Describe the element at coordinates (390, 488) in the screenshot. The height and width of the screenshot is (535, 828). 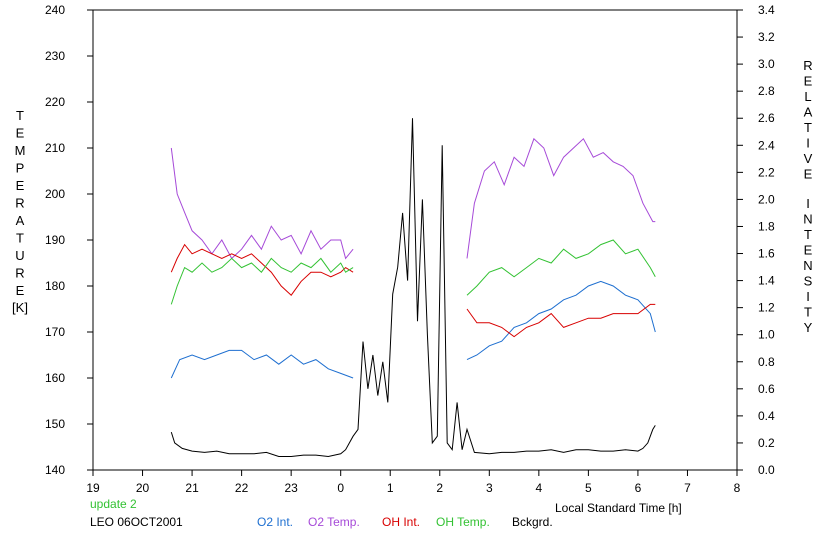
I see `x-tick-label: 1` at that location.